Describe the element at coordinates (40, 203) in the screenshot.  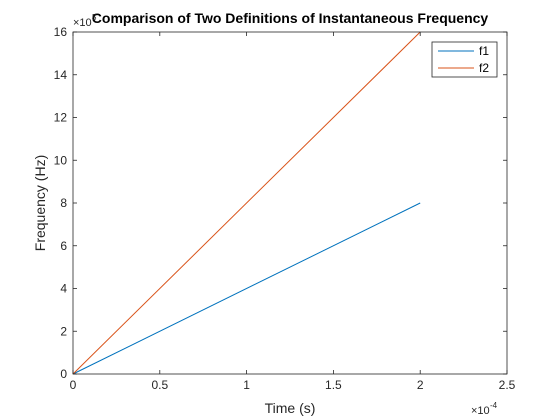
I see `y-axis-label: Frequency (Hz)` at that location.